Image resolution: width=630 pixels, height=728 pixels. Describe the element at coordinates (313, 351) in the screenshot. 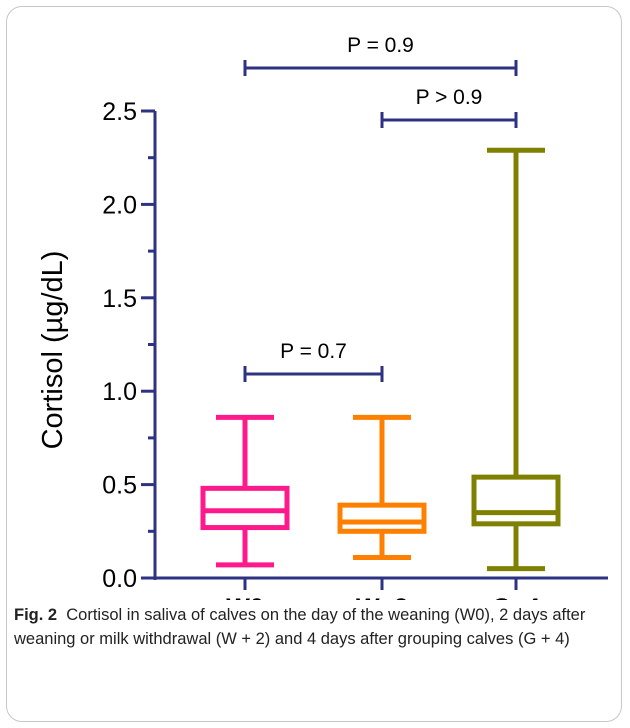

I see `p-value-label: P = 0.7` at that location.